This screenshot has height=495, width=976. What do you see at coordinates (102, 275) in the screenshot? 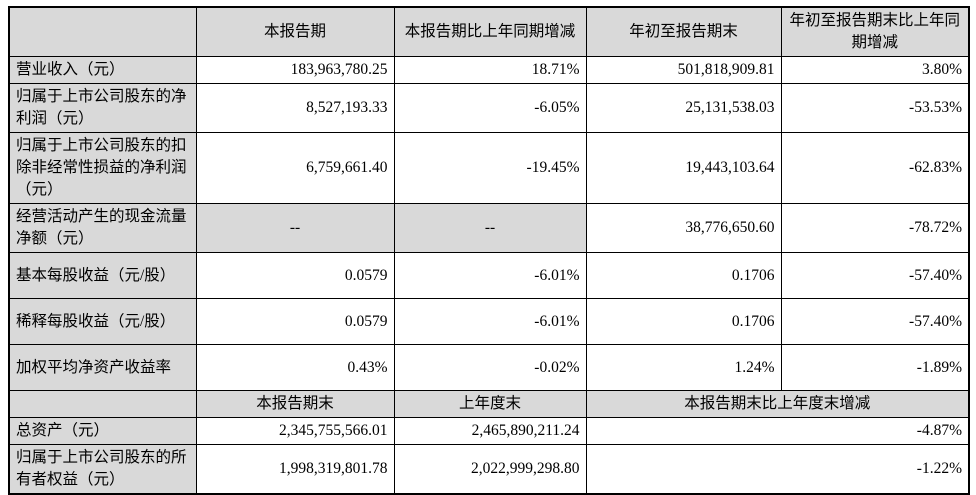
I see `row-label: 基本每股收益（元/股）` at bounding box center [102, 275].